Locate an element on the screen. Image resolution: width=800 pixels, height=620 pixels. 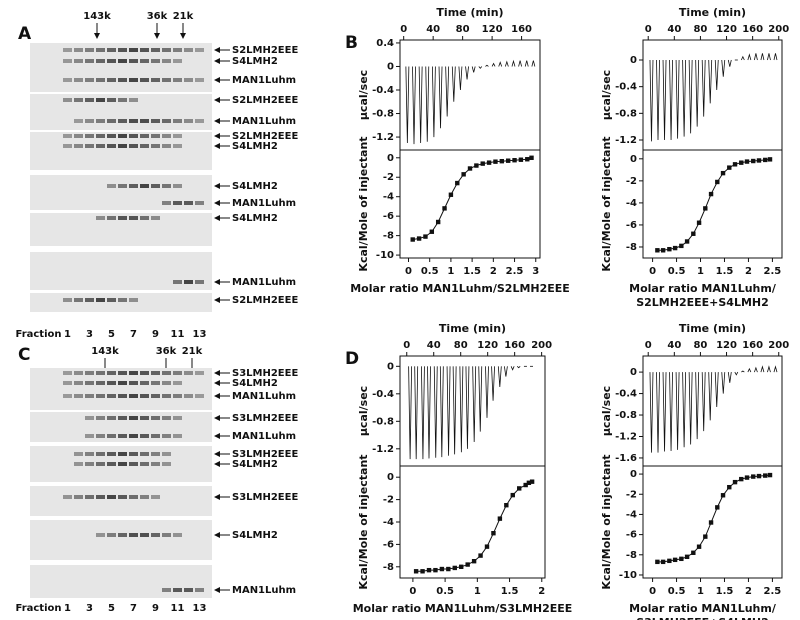
x-tick-label: 1 is located at coordinates (700, 591).